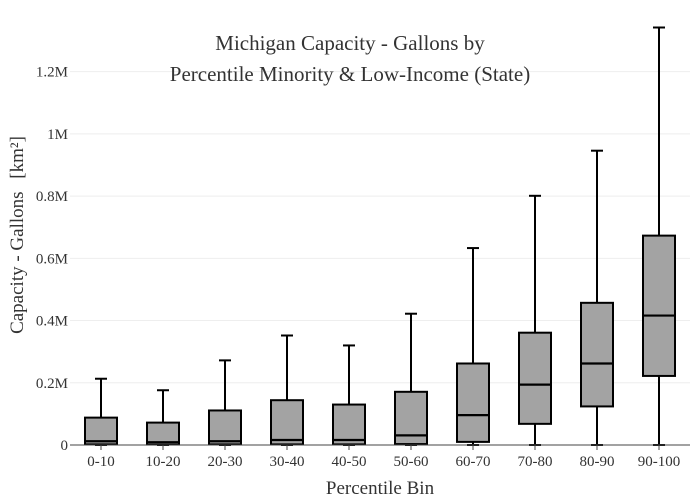 The image size is (700, 500). What do you see at coordinates (350, 74) in the screenshot?
I see `chart-subtitle: Percentile Minority & Low-Income (State)` at bounding box center [350, 74].